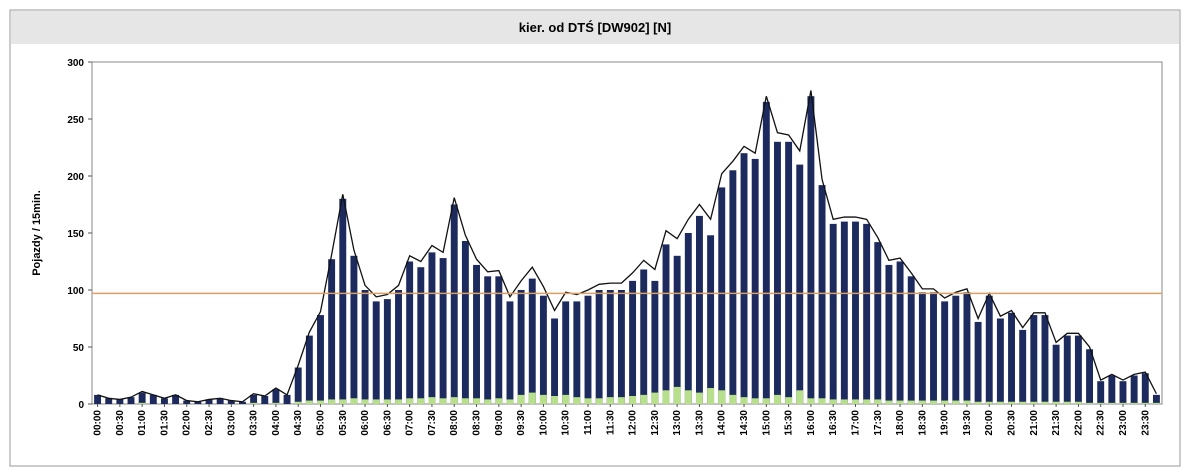  What do you see at coordinates (789, 423) in the screenshot?
I see `x-tick-label: 15:30` at bounding box center [789, 423].